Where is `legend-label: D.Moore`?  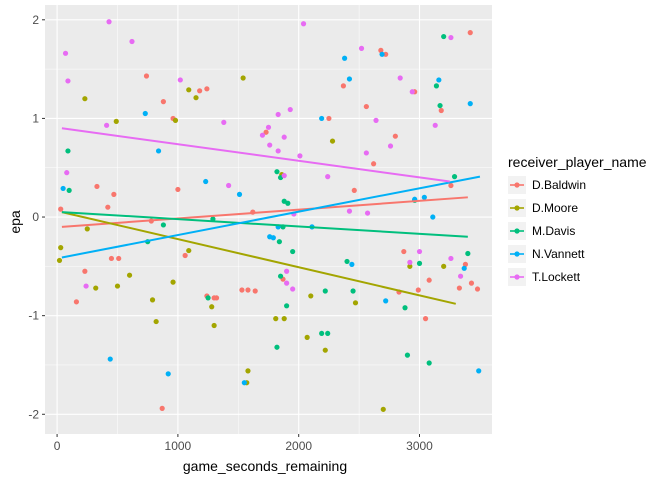 legend-label: D.Moore is located at coordinates (555, 208).